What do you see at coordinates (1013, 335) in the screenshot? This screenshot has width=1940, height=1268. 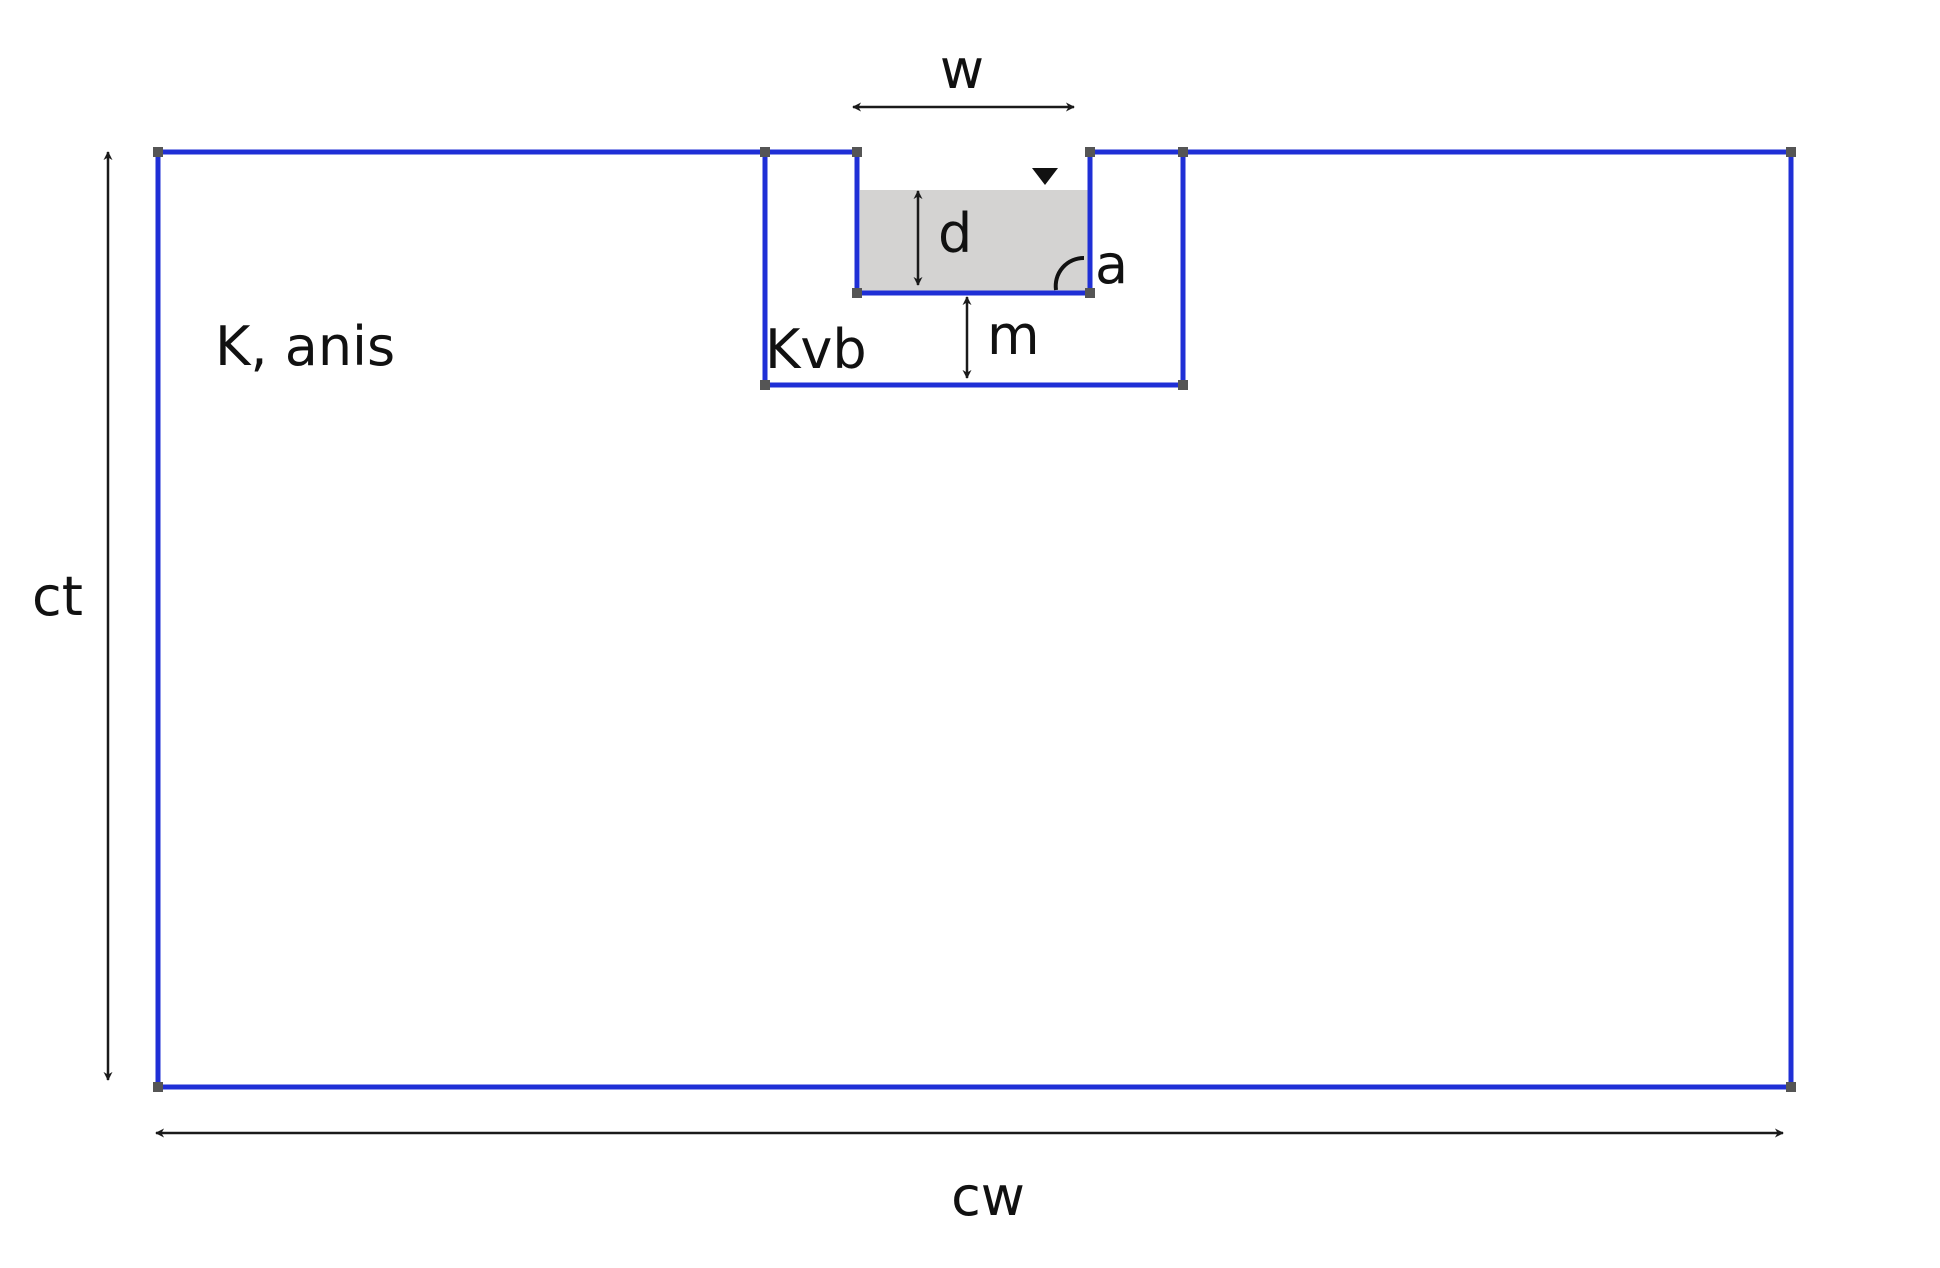 I see `offset-label: m` at bounding box center [1013, 335].